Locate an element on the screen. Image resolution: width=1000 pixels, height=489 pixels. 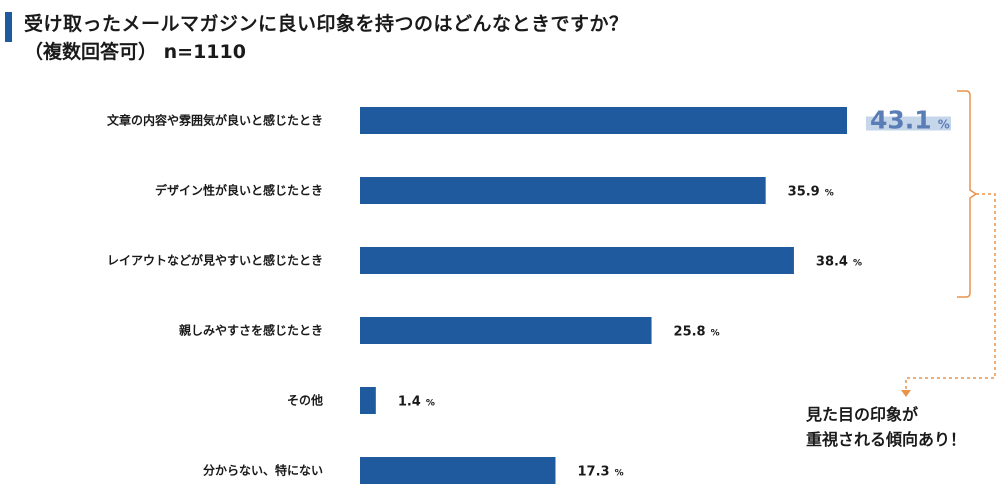
category-label: 文章の内容や雰囲気が良いと感じたとき is located at coordinates (215, 120).